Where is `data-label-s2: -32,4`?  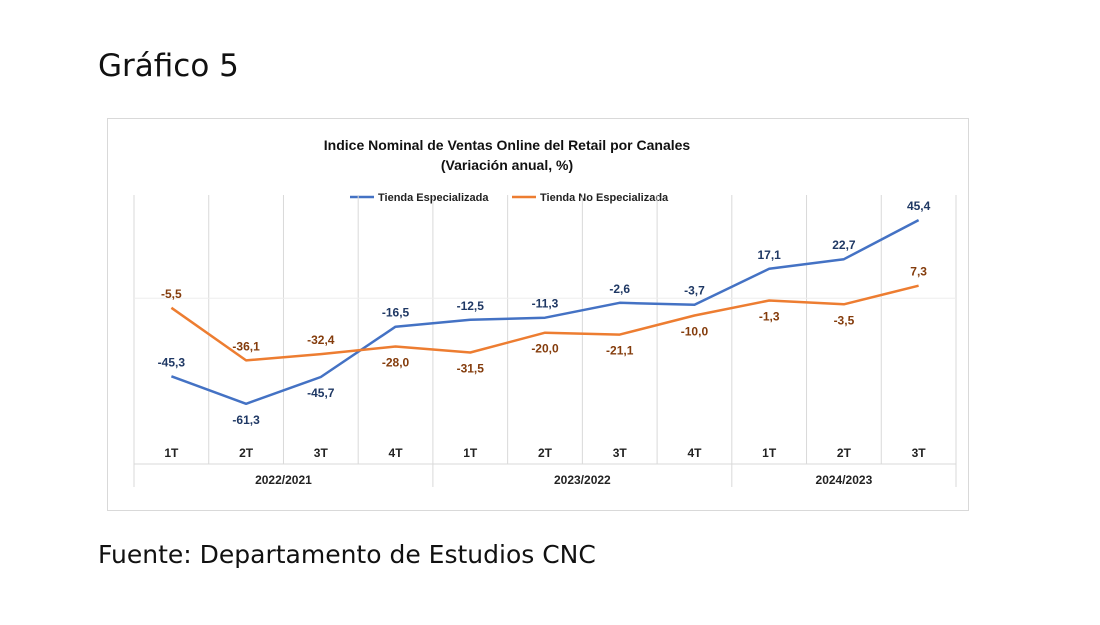 data-label-s2: -32,4 is located at coordinates (321, 340).